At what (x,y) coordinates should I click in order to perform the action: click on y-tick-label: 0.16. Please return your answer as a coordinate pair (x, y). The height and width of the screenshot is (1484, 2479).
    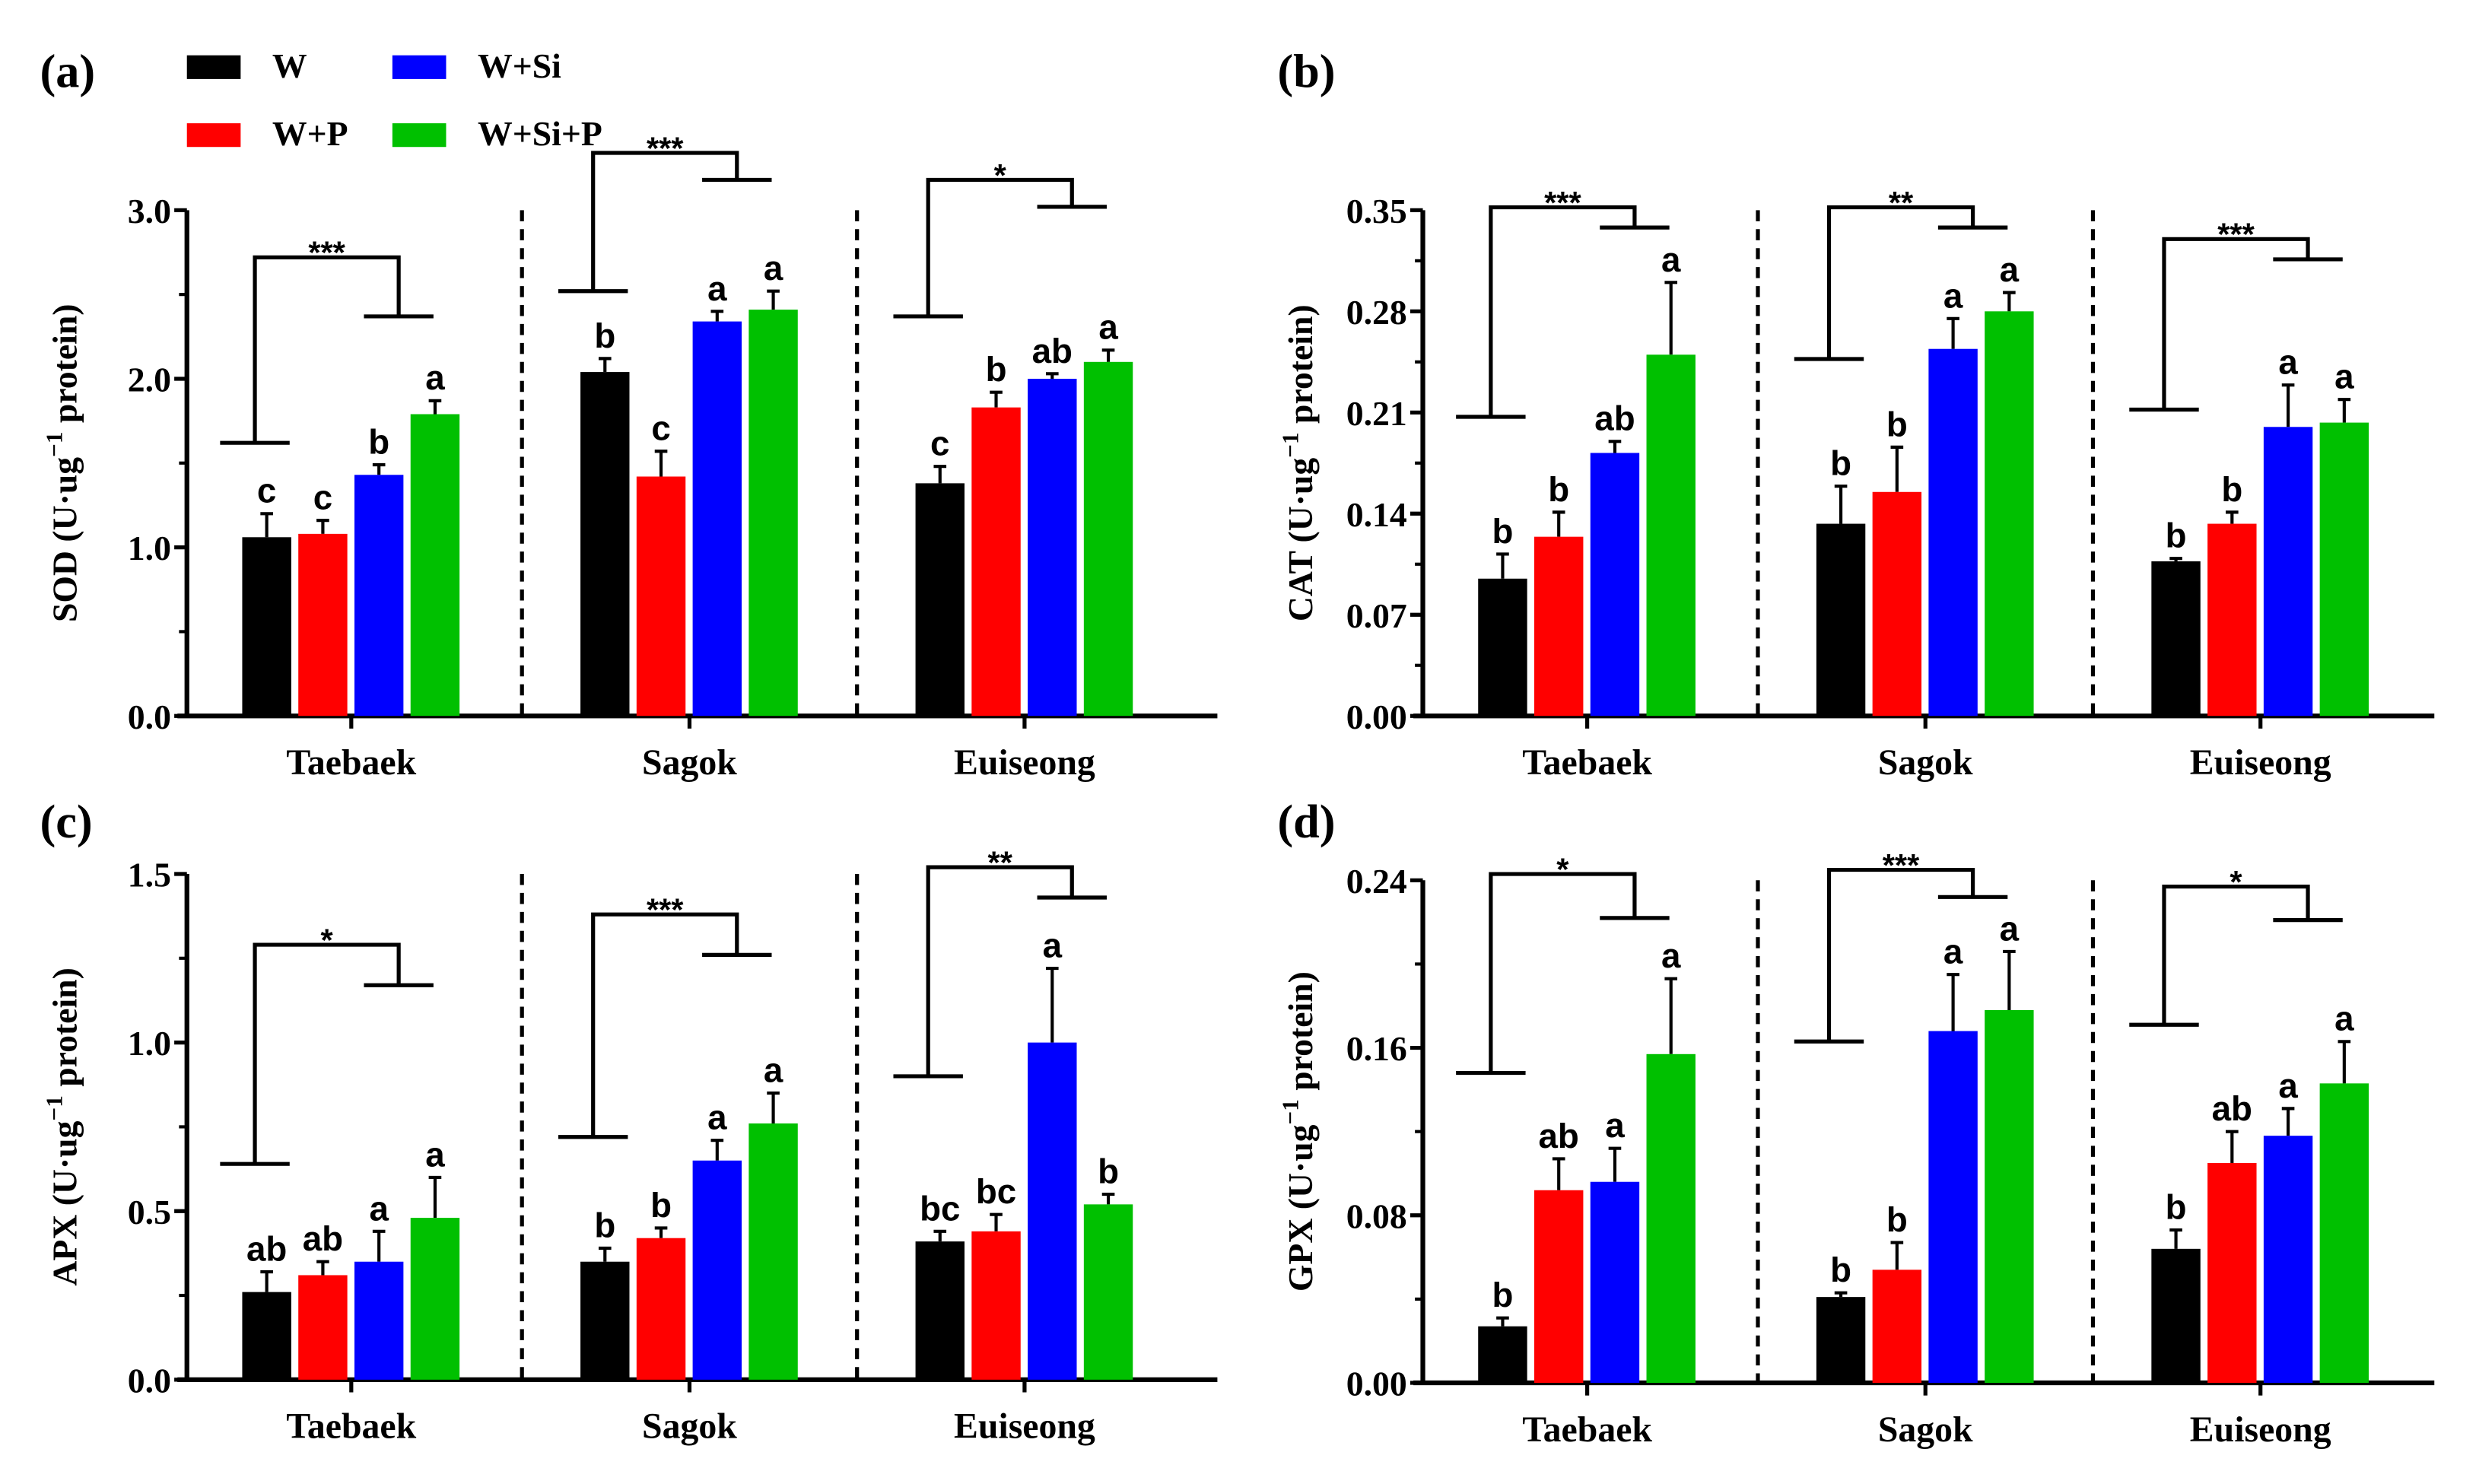
    Looking at the image, I should click on (1376, 1048).